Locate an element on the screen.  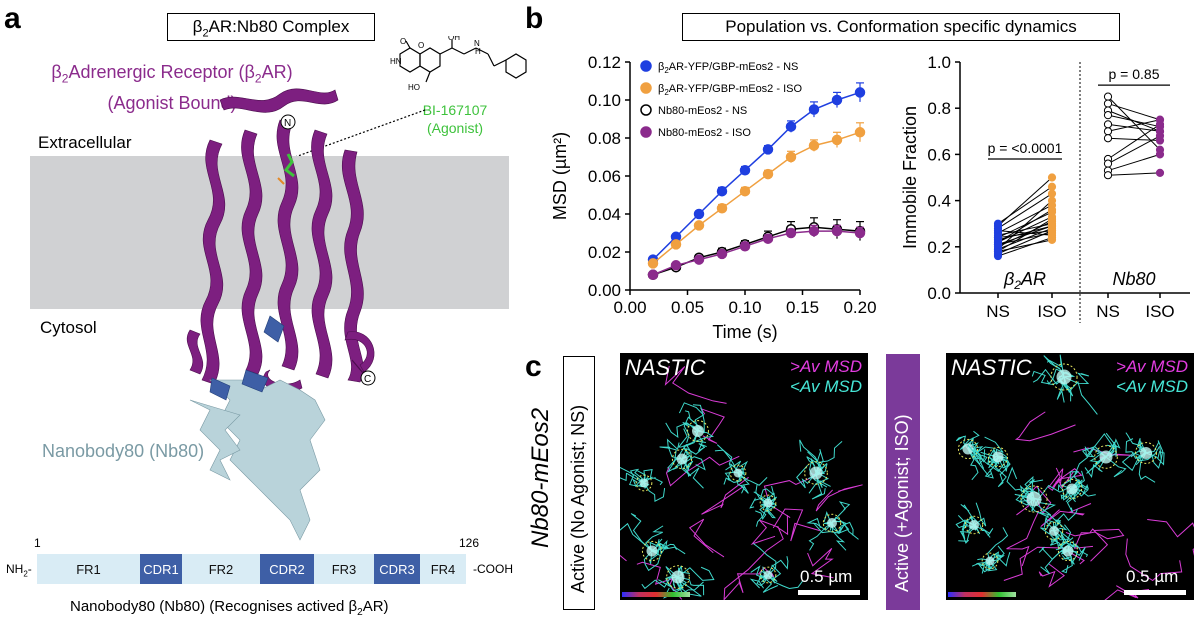
if-x-tick-label: NS is located at coordinates (998, 311).